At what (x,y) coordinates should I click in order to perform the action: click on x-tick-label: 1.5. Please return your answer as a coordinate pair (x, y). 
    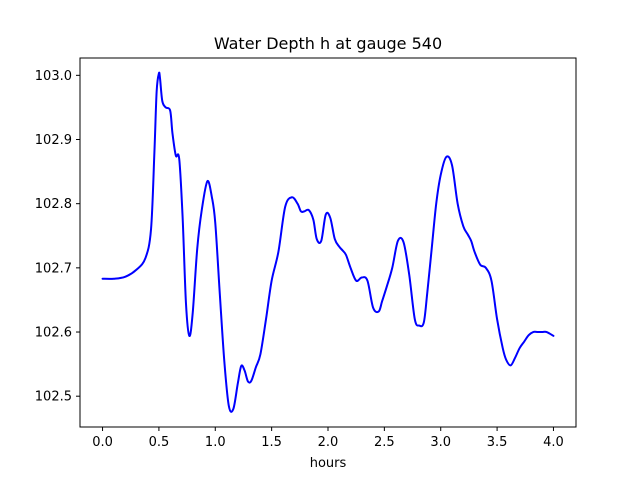
    Looking at the image, I should click on (271, 442).